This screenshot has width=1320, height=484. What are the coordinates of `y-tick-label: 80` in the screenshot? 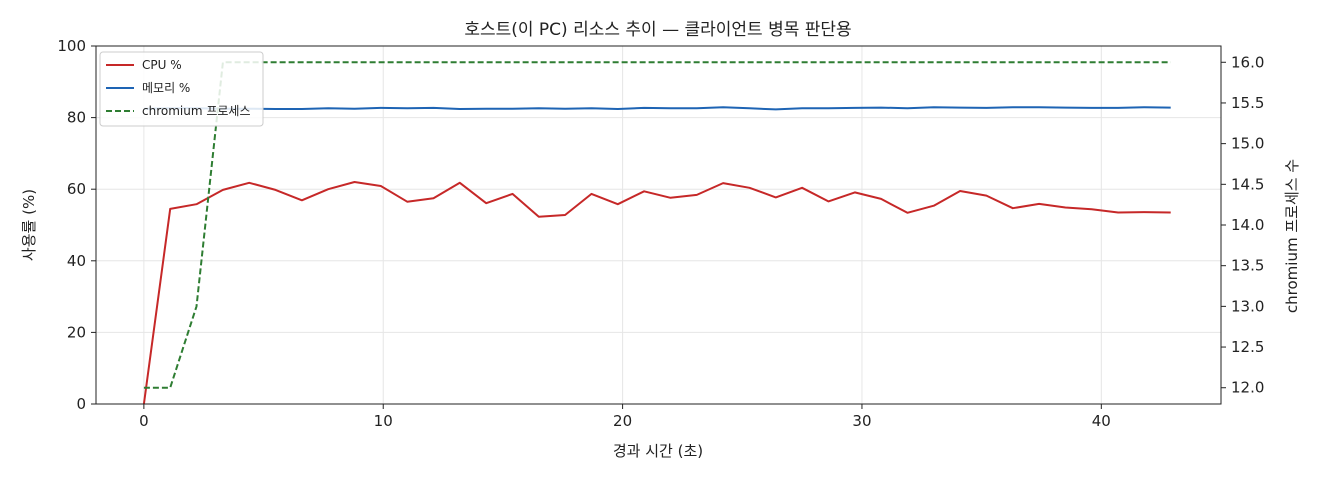 It's located at (76, 118).